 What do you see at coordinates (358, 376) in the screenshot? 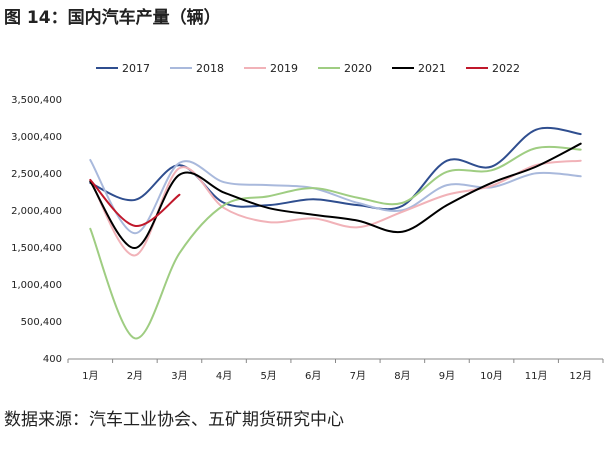
I see `x-tick-label: 7月` at bounding box center [358, 376].